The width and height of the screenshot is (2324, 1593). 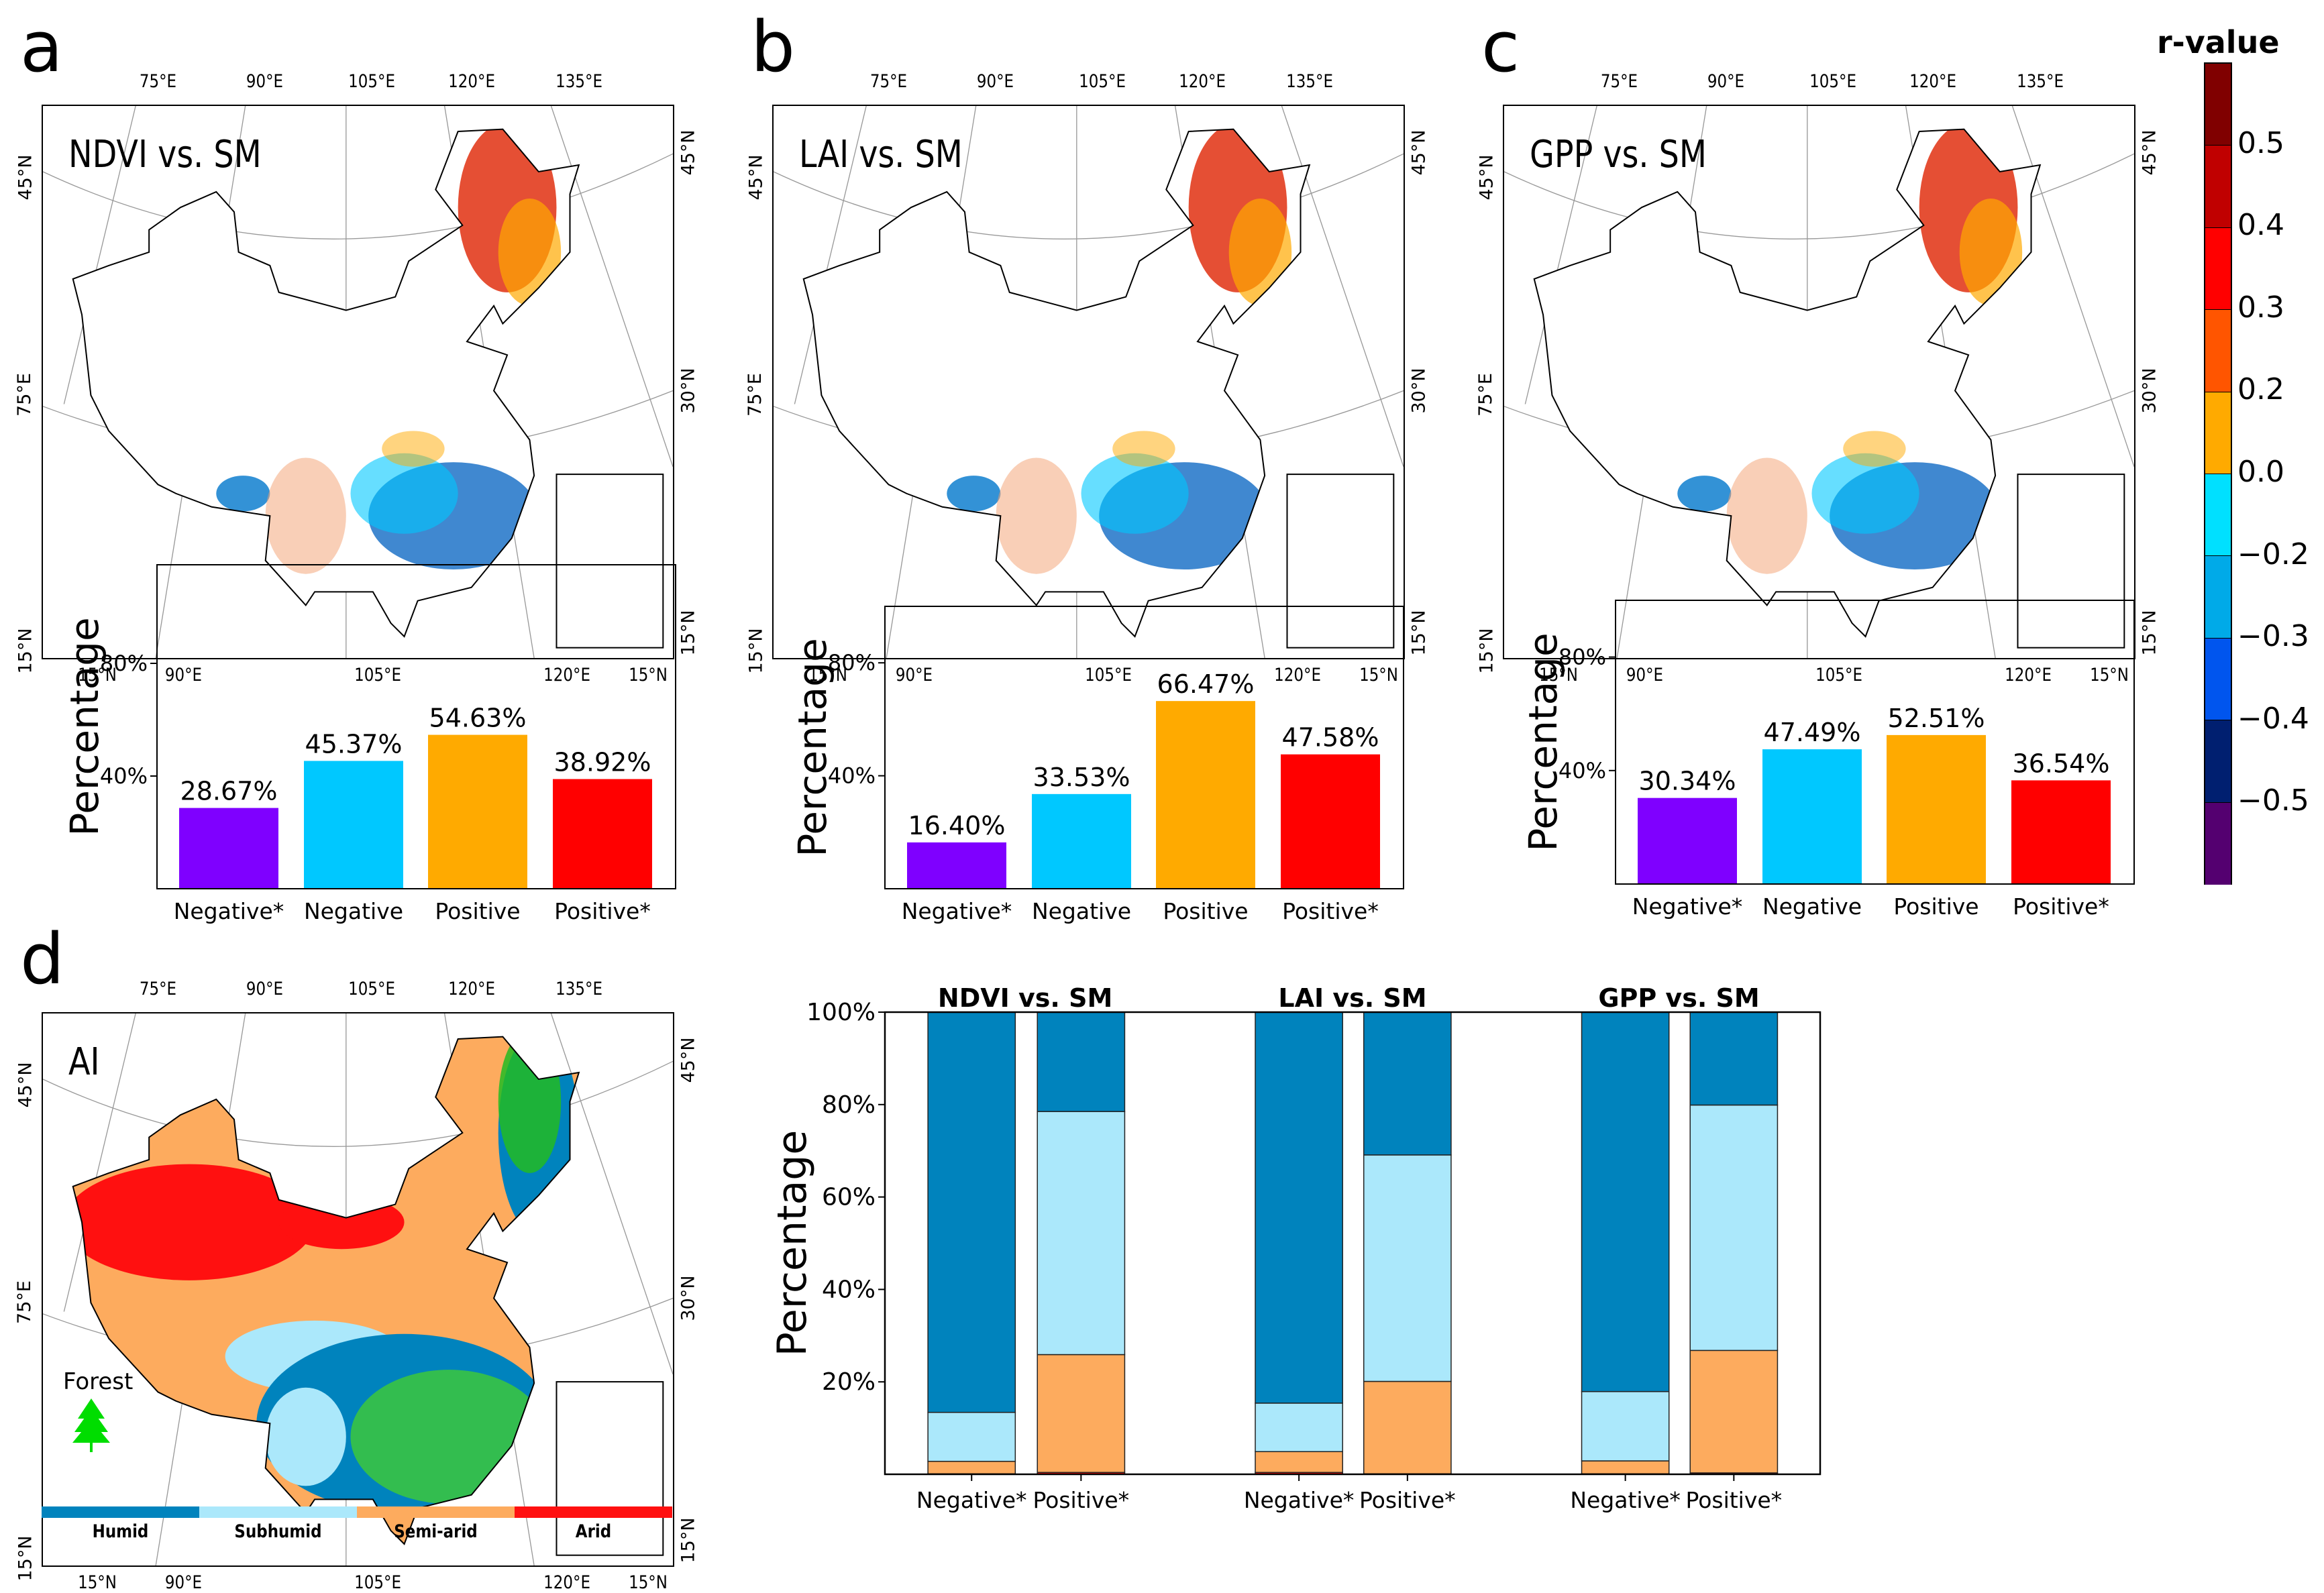 What do you see at coordinates (579, 989) in the screenshot?
I see `tick-label-top: 135°E` at bounding box center [579, 989].